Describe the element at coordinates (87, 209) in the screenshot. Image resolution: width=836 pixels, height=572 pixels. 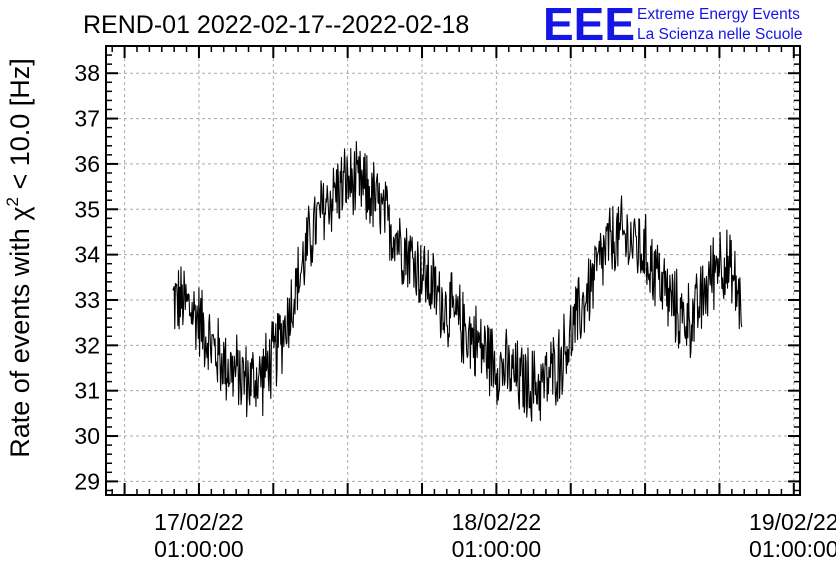
I see `y-tick-label: 35` at that location.